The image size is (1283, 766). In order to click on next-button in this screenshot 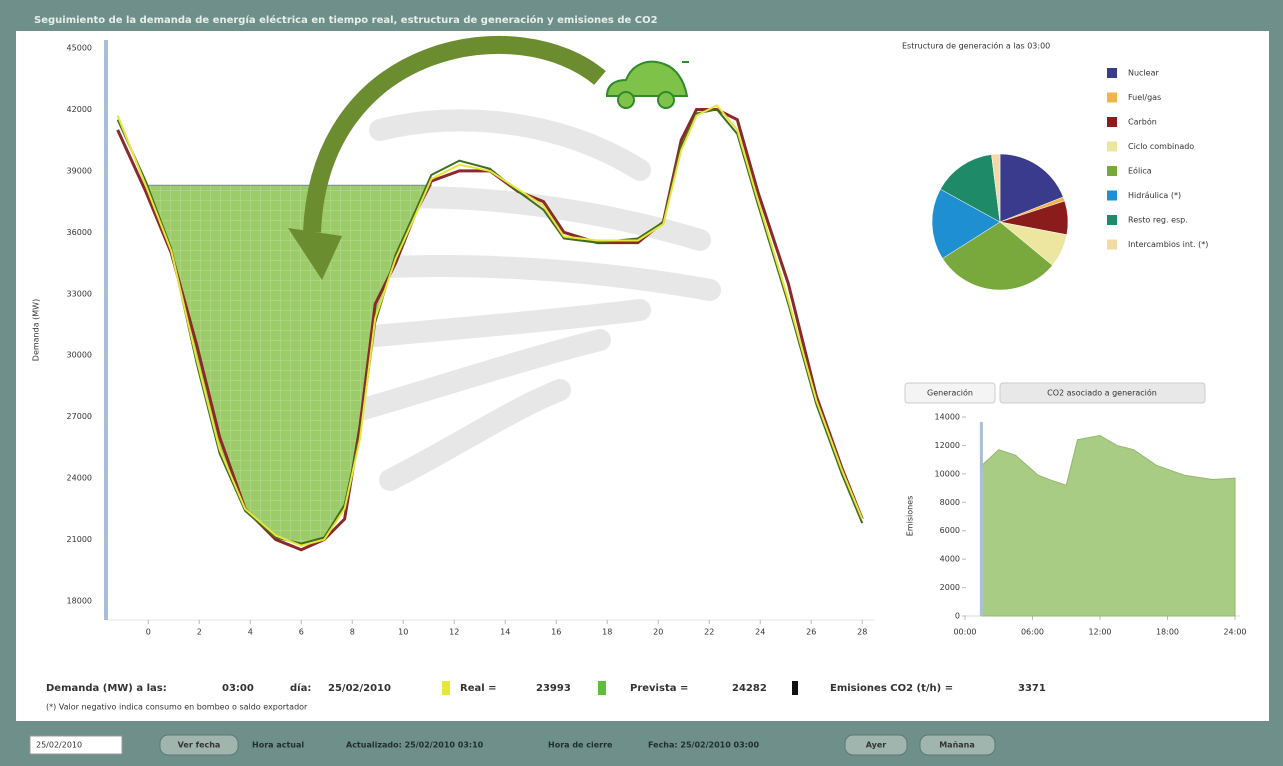, I will do `click(957, 745)`.